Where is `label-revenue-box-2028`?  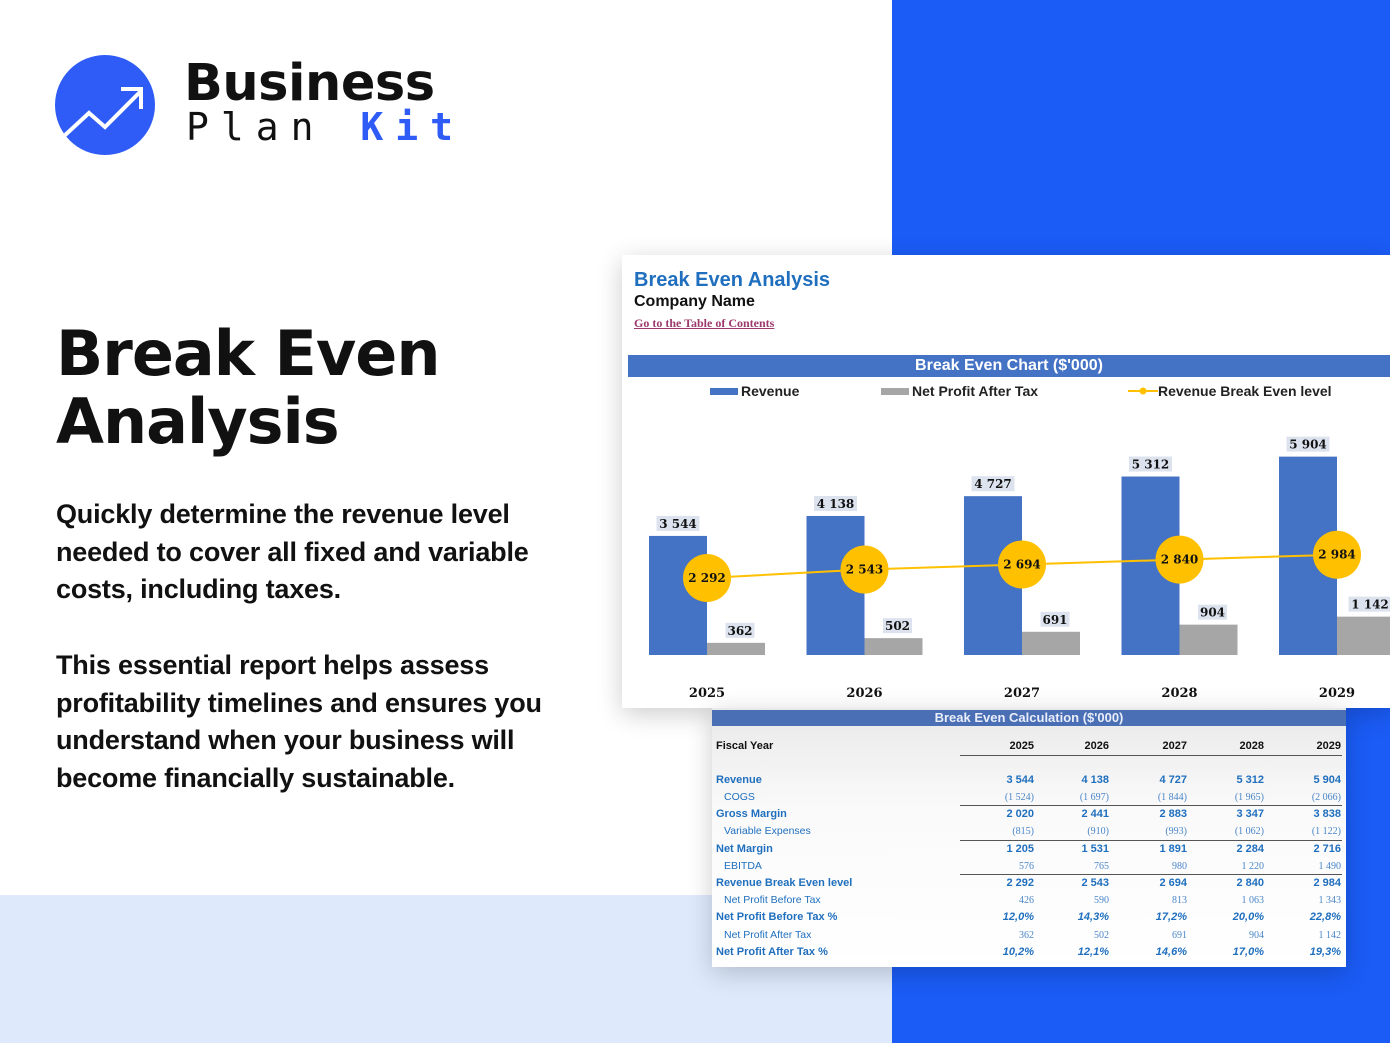
label-revenue-box-2028 is located at coordinates (1150, 464).